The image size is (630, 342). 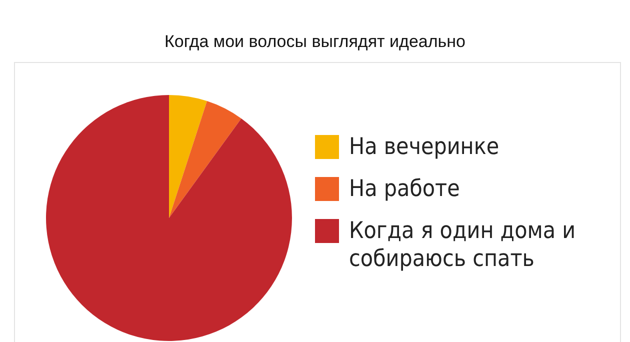 What do you see at coordinates (463, 245) in the screenshot?
I see `legend-label: Когда я один дома и собираюсь спать` at bounding box center [463, 245].